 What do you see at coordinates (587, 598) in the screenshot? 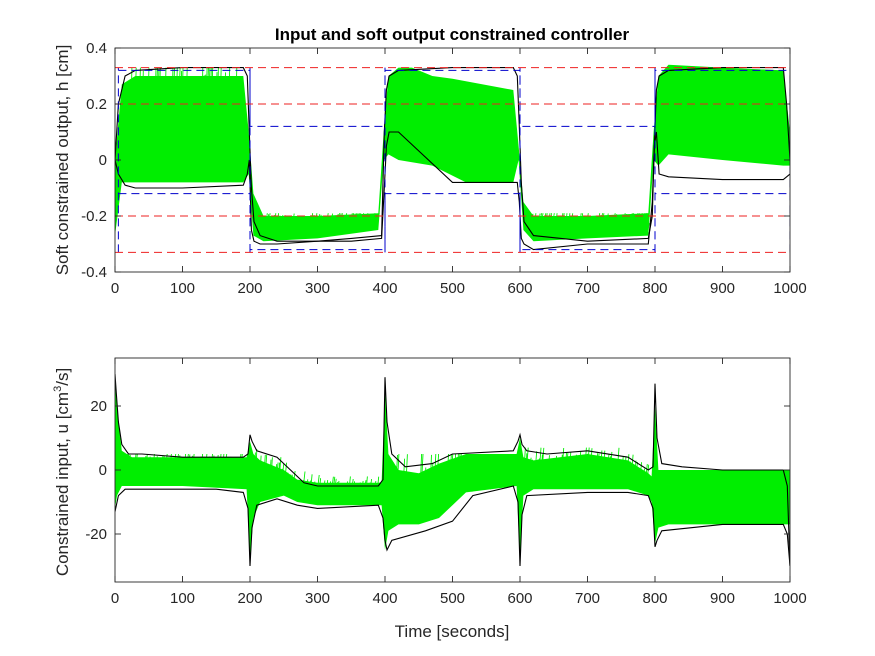
I see `bottom-xtick-label: 700` at bounding box center [587, 598].